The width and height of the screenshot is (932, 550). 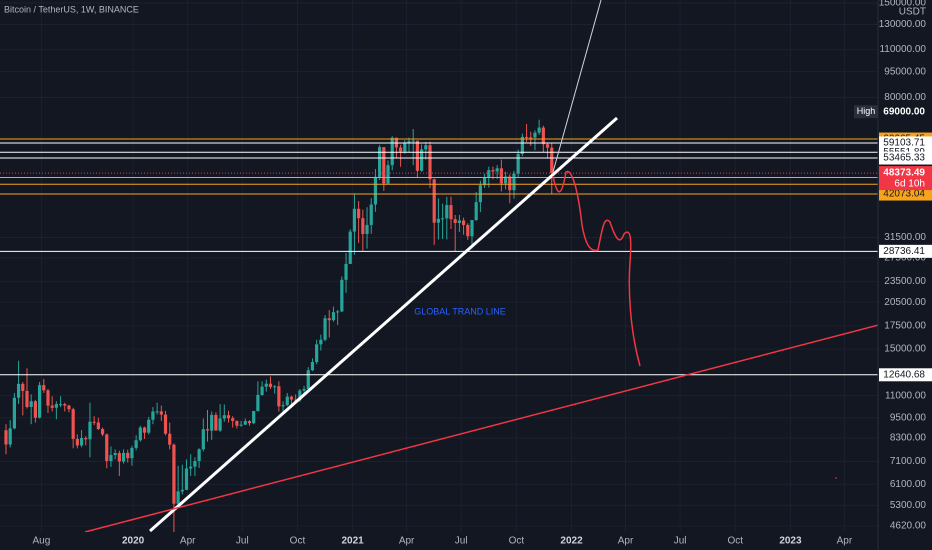 What do you see at coordinates (353, 541) in the screenshot?
I see `x-tick-label: 2021` at bounding box center [353, 541].